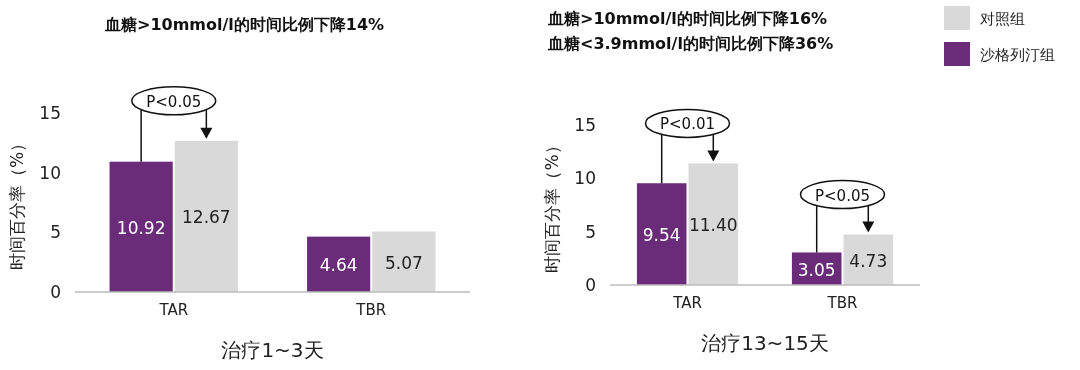  I want to click on data-label: 5.07, so click(403, 262).